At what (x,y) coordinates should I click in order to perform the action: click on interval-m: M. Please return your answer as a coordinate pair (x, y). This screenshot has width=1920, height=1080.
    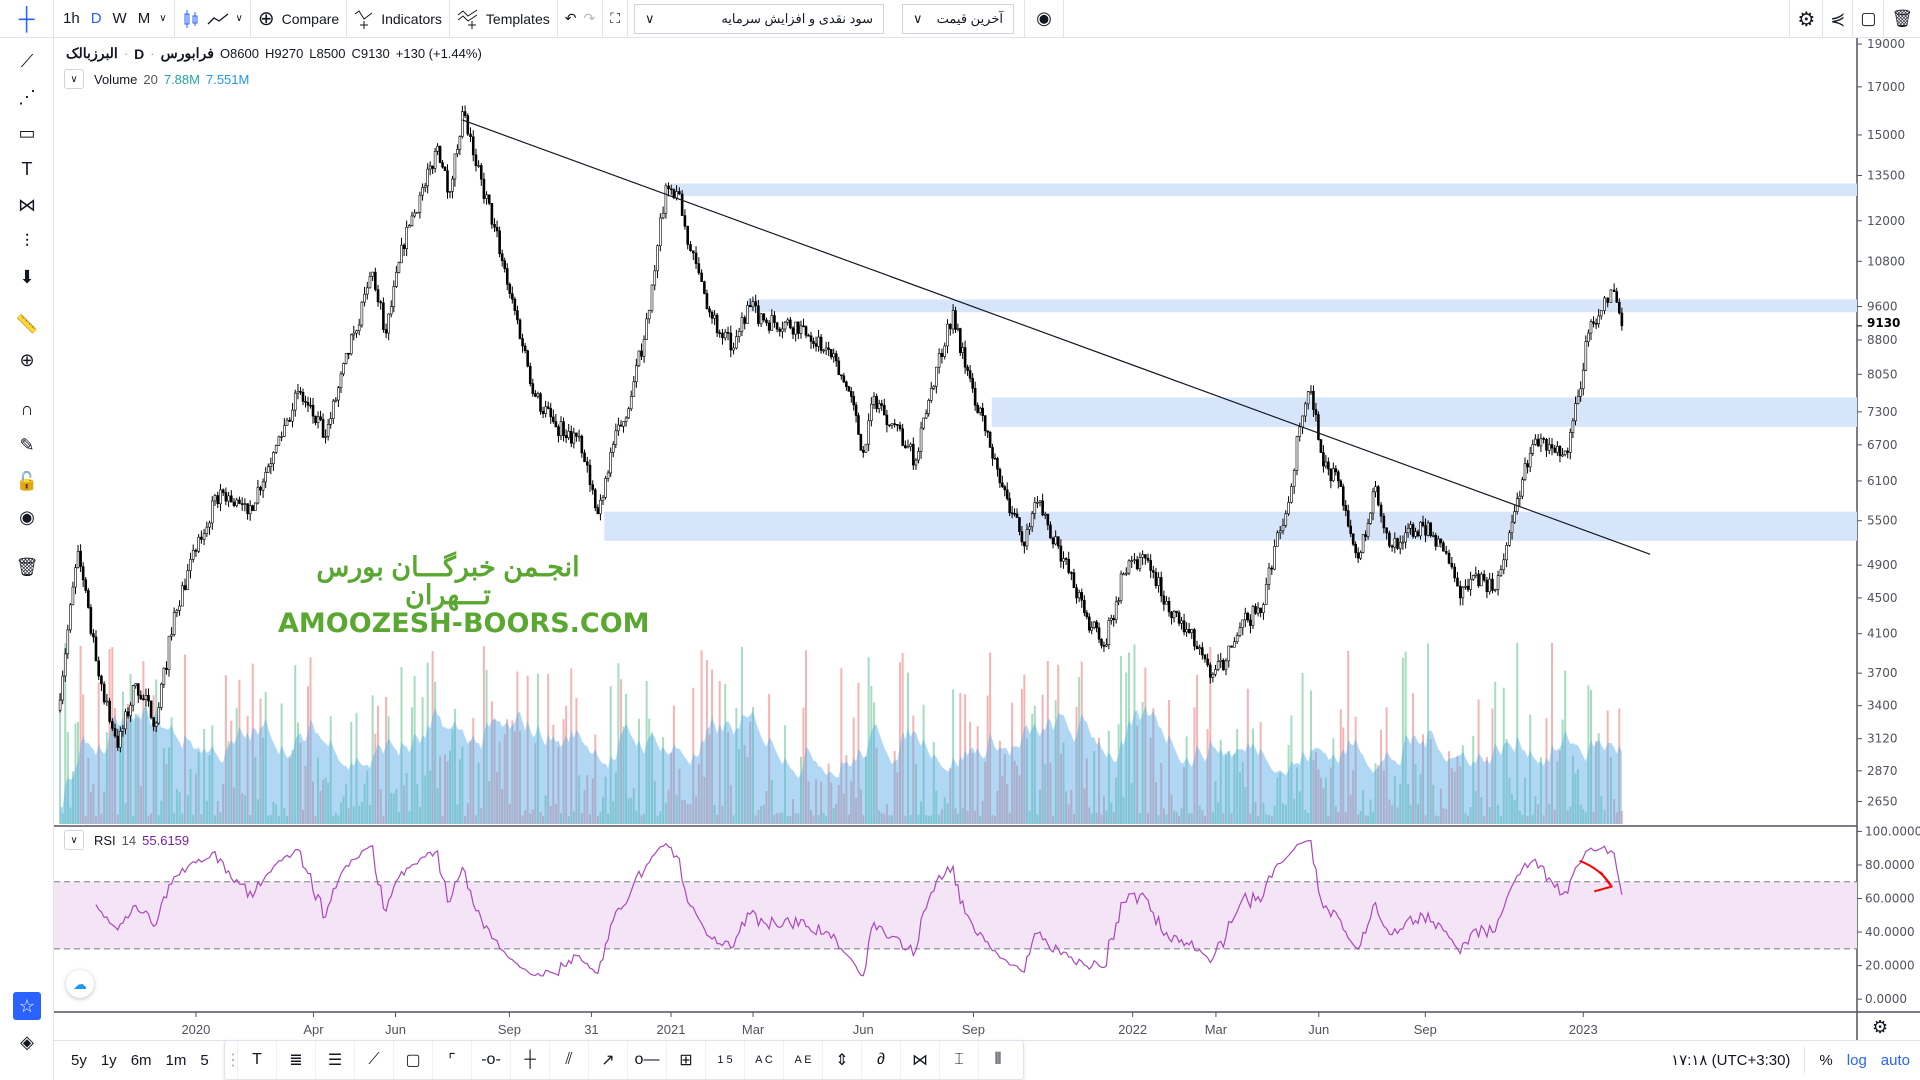
    Looking at the image, I should click on (144, 18).